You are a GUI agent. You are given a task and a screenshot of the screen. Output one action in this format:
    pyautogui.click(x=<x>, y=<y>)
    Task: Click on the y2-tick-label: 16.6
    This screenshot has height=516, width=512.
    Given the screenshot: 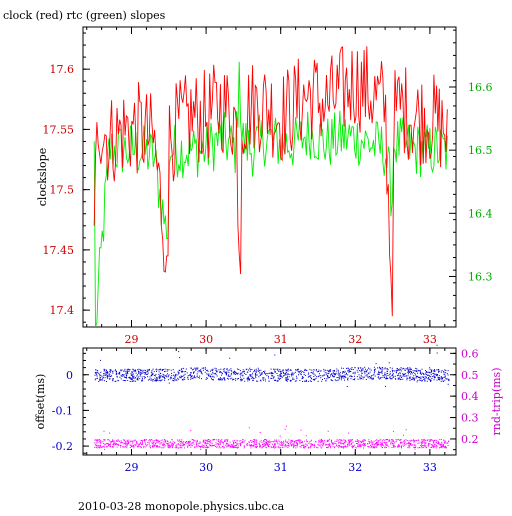 What is the action you would take?
    pyautogui.click(x=480, y=87)
    